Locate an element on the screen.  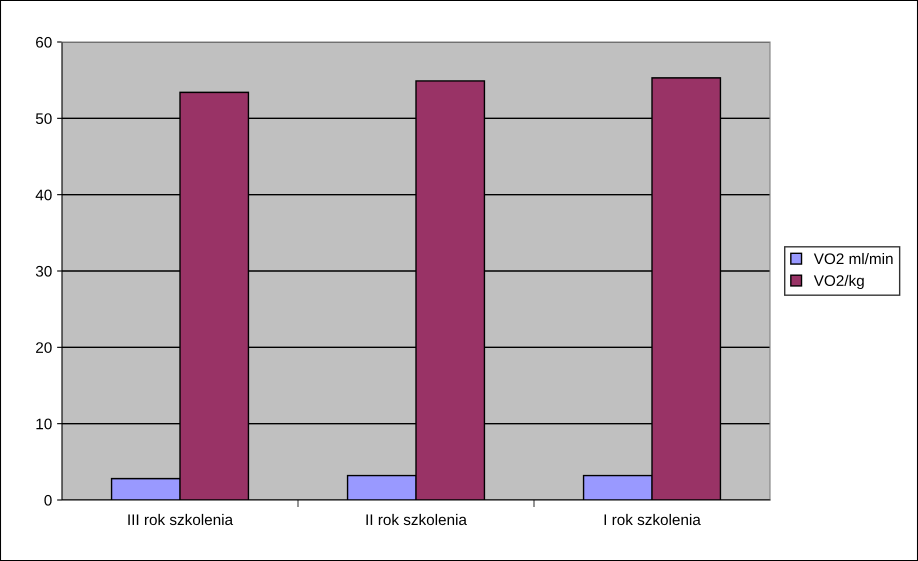
y-tick-label: 60 is located at coordinates (44, 42).